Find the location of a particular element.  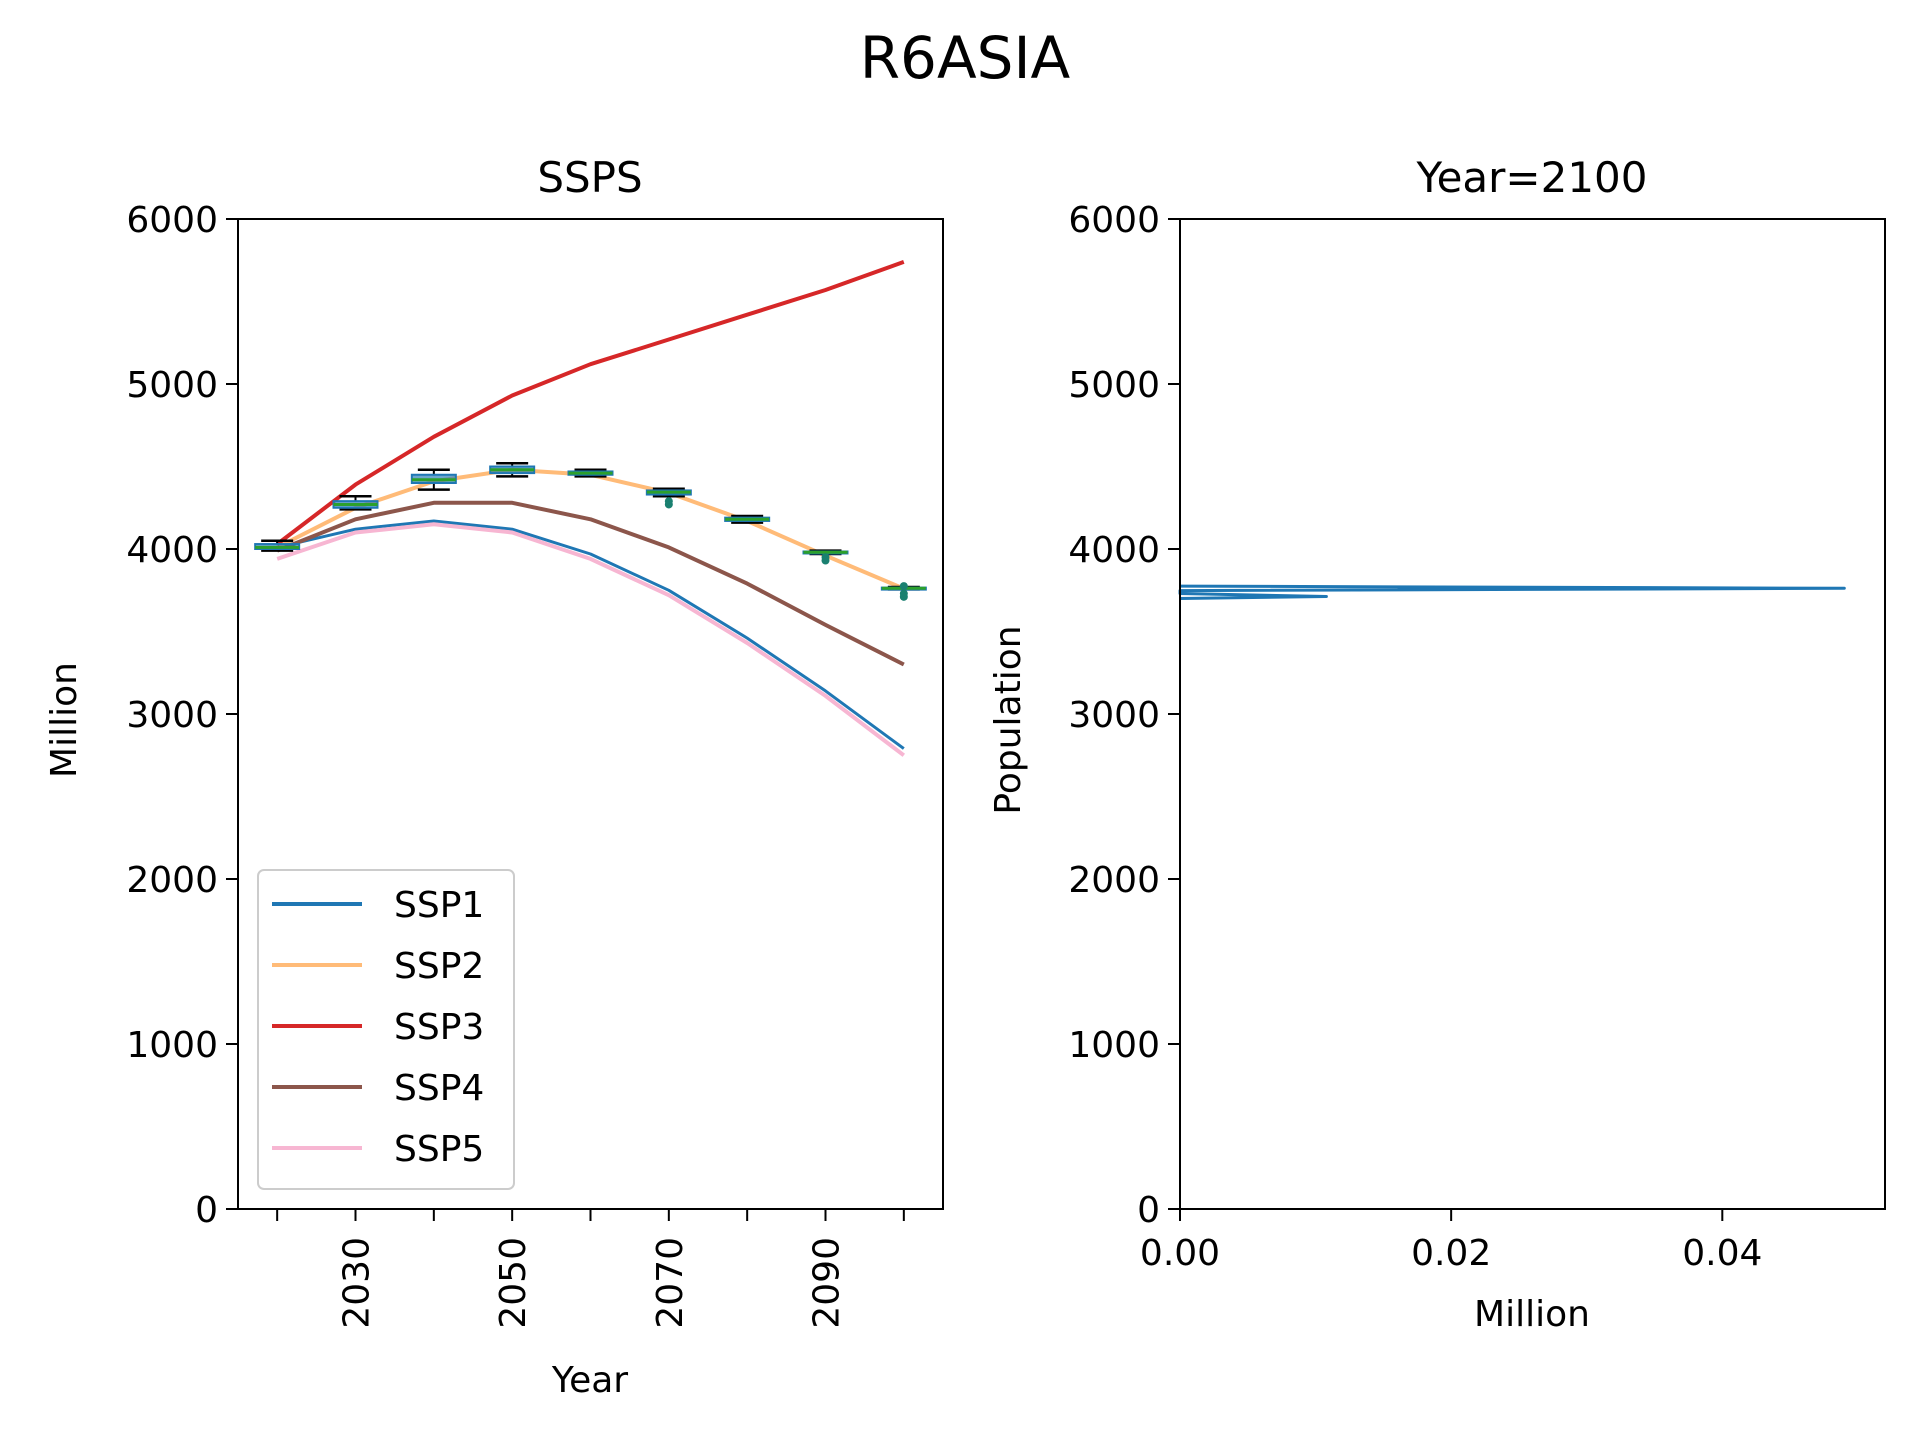

legend-label: SSP5 is located at coordinates (439, 1149).